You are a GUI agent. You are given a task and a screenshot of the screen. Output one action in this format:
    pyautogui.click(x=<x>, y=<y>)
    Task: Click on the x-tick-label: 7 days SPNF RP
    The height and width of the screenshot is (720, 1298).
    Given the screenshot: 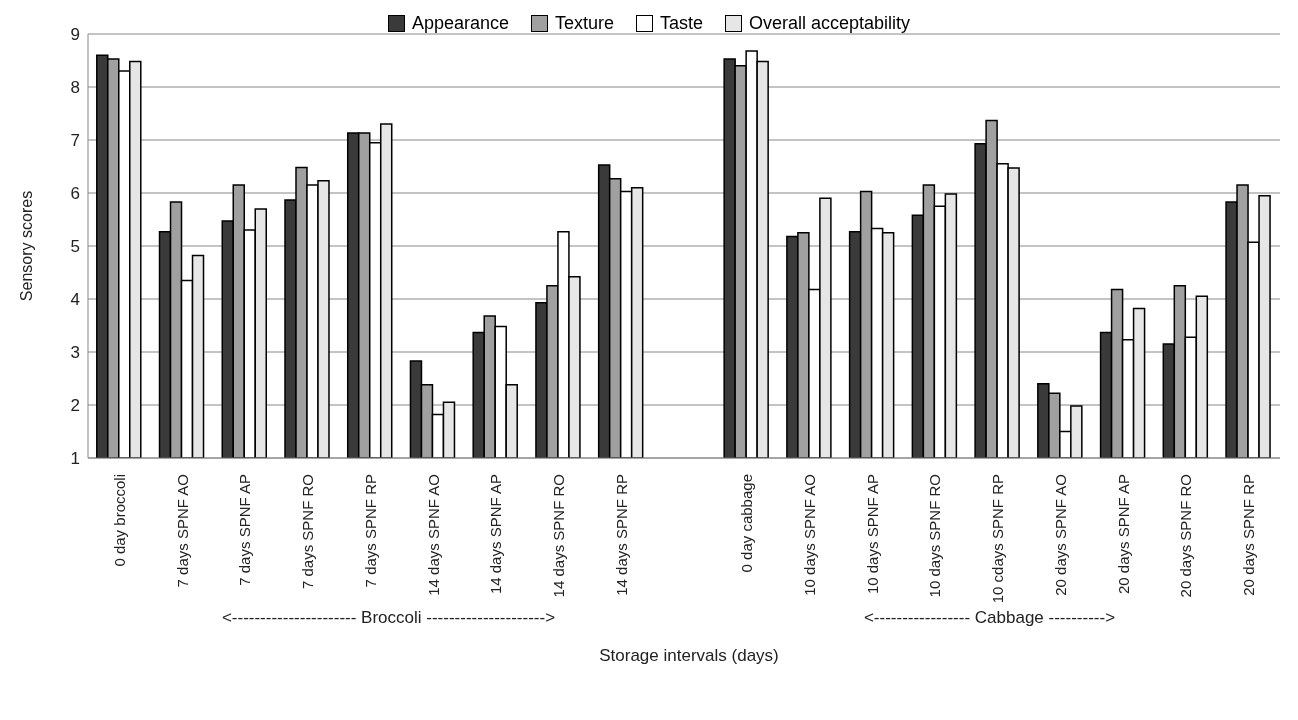 What is the action you would take?
    pyautogui.click(x=370, y=531)
    